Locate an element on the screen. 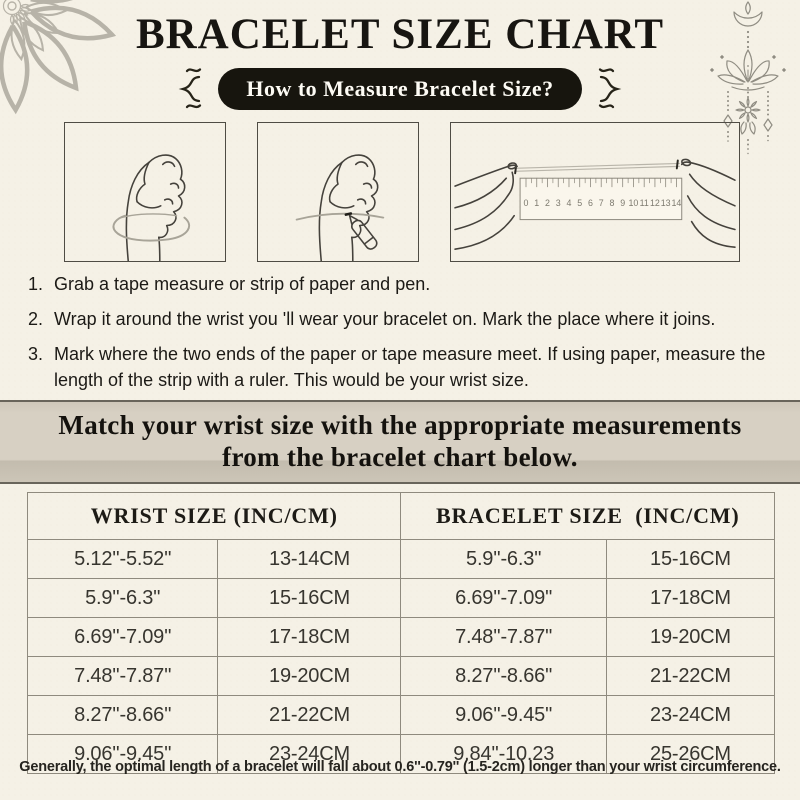 The width and height of the screenshot is (800, 800). illustration-mark-pen is located at coordinates (338, 192).